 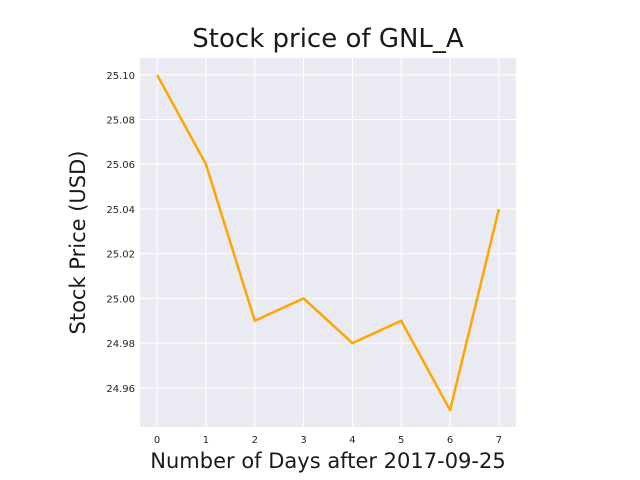 What do you see at coordinates (401, 440) in the screenshot?
I see `x-tick-label: 5` at bounding box center [401, 440].